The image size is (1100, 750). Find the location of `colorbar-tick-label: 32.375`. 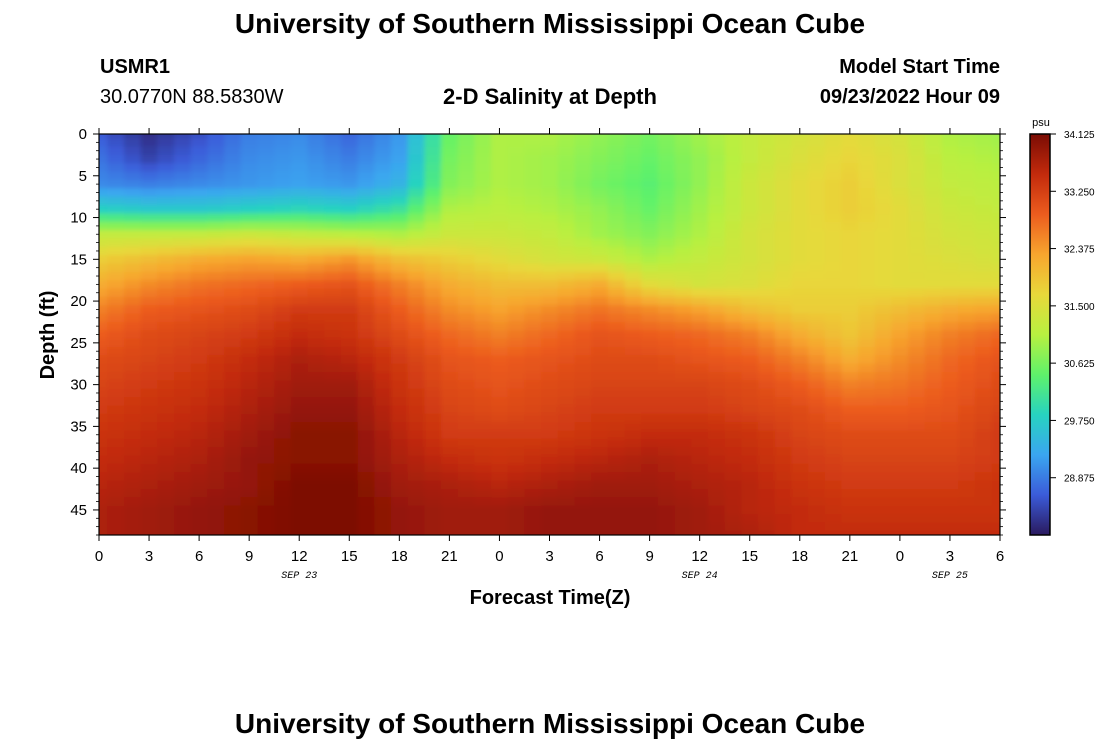

colorbar-tick-label: 32.375 is located at coordinates (1079, 250).